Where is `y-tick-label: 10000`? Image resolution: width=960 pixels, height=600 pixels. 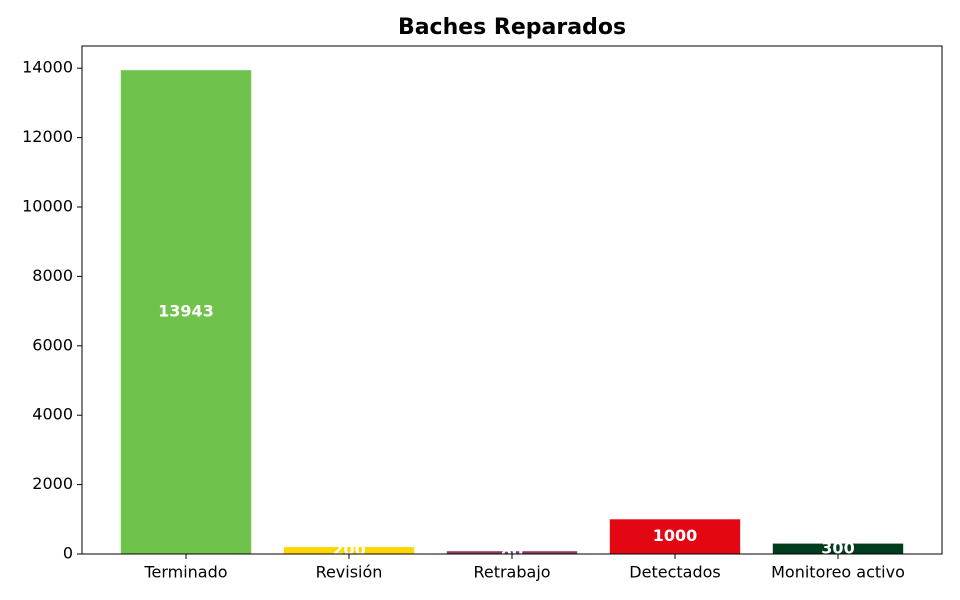
y-tick-label: 10000 is located at coordinates (47, 206).